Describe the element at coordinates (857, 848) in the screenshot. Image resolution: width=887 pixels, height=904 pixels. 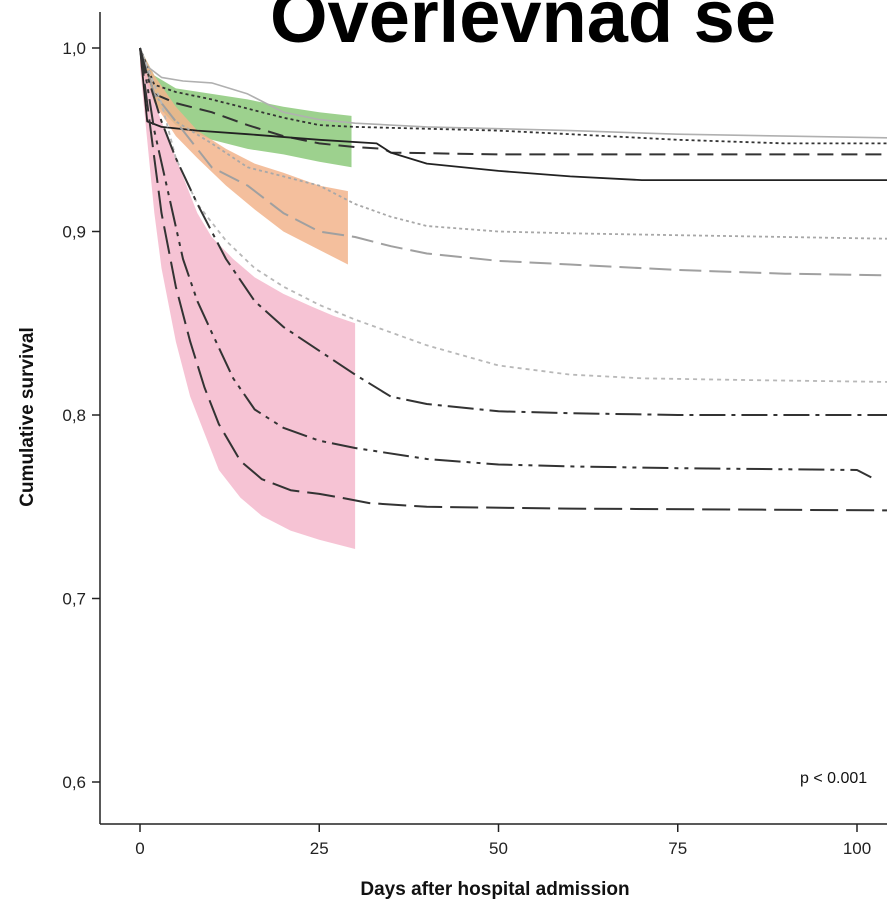
I see `x-tick-label: 100` at that location.